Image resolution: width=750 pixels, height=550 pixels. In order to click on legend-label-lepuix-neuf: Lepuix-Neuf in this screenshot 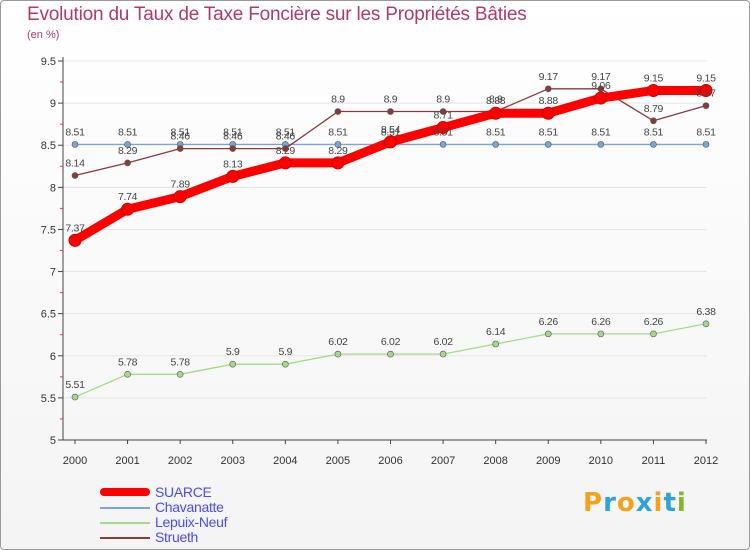, I will do `click(191, 522)`.